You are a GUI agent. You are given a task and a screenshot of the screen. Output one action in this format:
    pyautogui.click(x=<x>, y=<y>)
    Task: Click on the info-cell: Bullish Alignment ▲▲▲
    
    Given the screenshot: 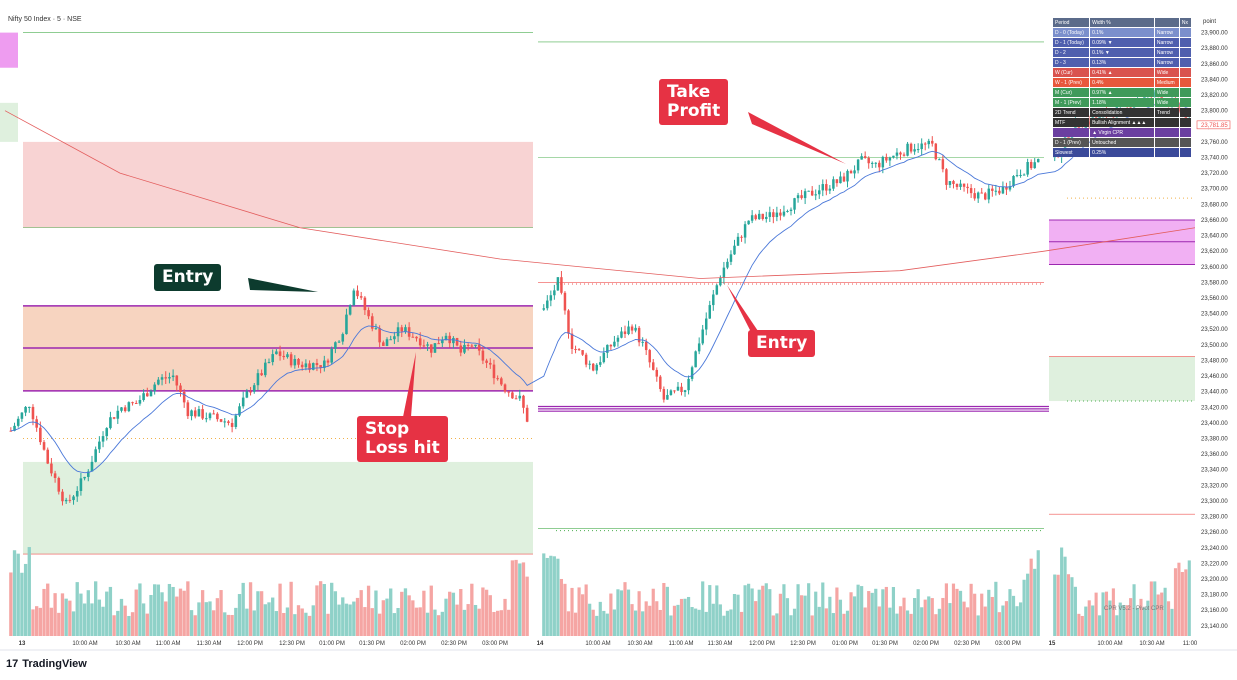 What is the action you would take?
    pyautogui.click(x=1122, y=122)
    